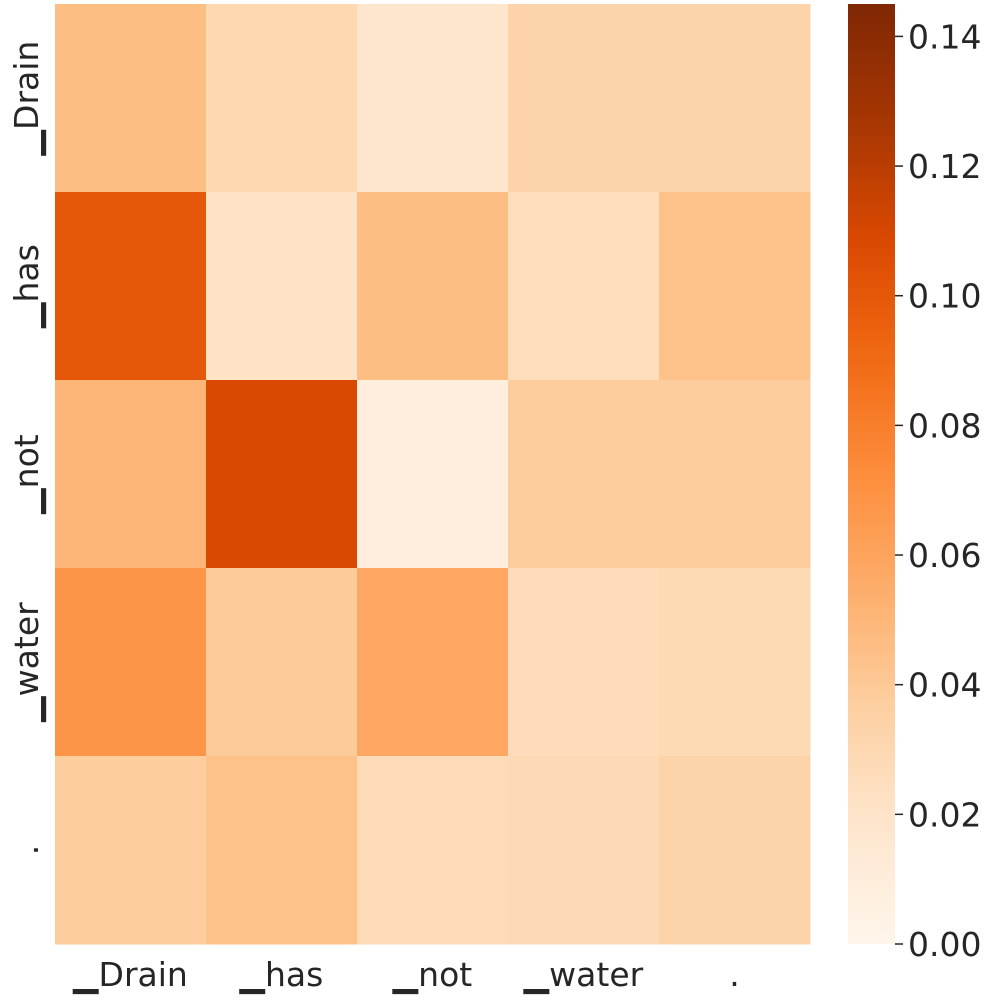 This screenshot has width=1000, height=1000. Describe the element at coordinates (944, 555) in the screenshot. I see `colorbar-tick-label: 0.06` at that location.